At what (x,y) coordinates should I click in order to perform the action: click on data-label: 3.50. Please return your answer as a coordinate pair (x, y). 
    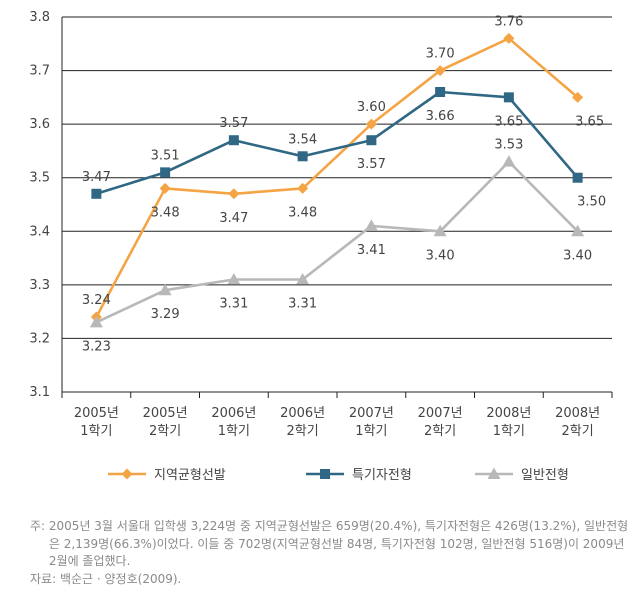
    Looking at the image, I should click on (591, 202).